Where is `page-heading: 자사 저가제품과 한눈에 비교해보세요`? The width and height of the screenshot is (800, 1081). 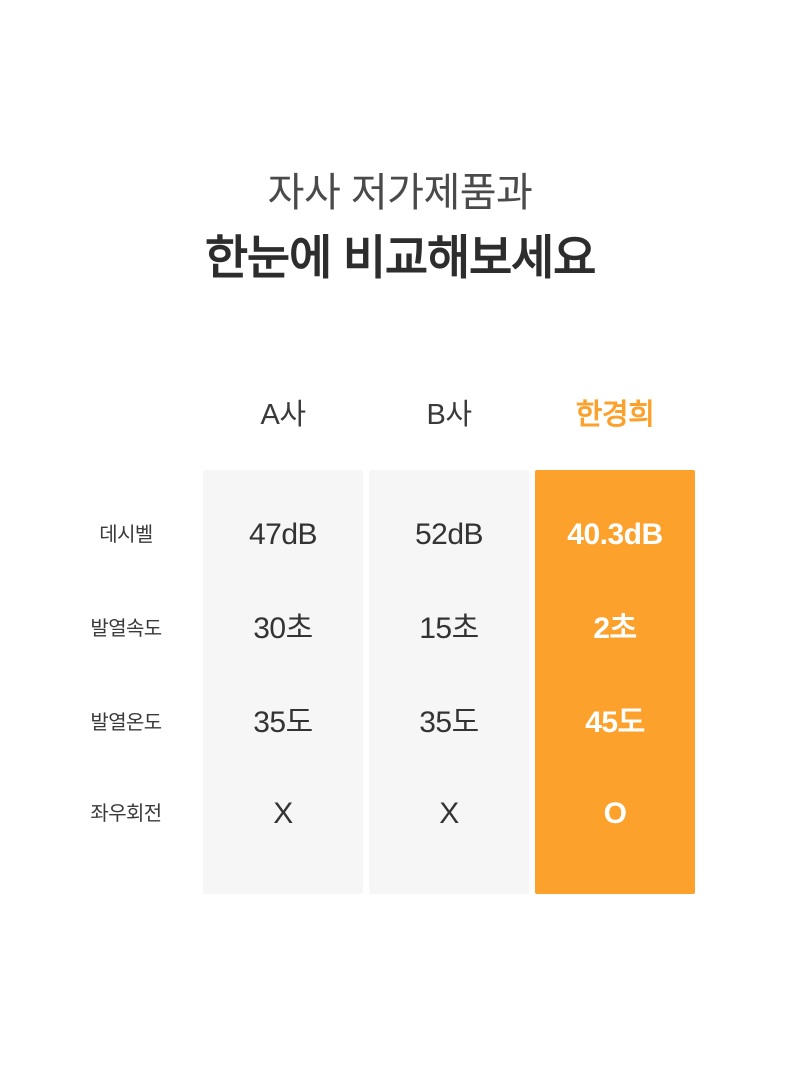 page-heading: 자사 저가제품과 한눈에 비교해보세요 is located at coordinates (400, 228).